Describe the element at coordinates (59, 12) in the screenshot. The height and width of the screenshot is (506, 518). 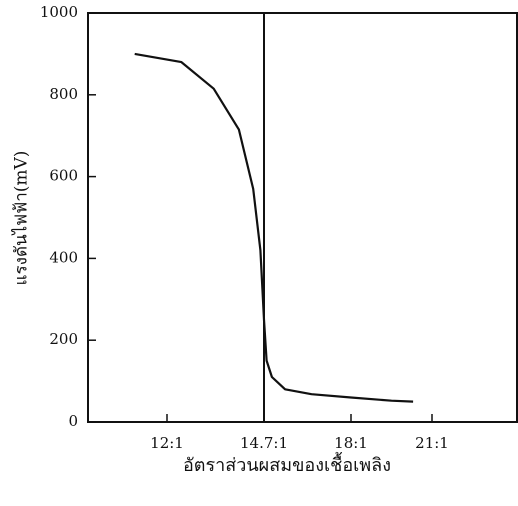
I see `y-tick-label: 1000` at that location.